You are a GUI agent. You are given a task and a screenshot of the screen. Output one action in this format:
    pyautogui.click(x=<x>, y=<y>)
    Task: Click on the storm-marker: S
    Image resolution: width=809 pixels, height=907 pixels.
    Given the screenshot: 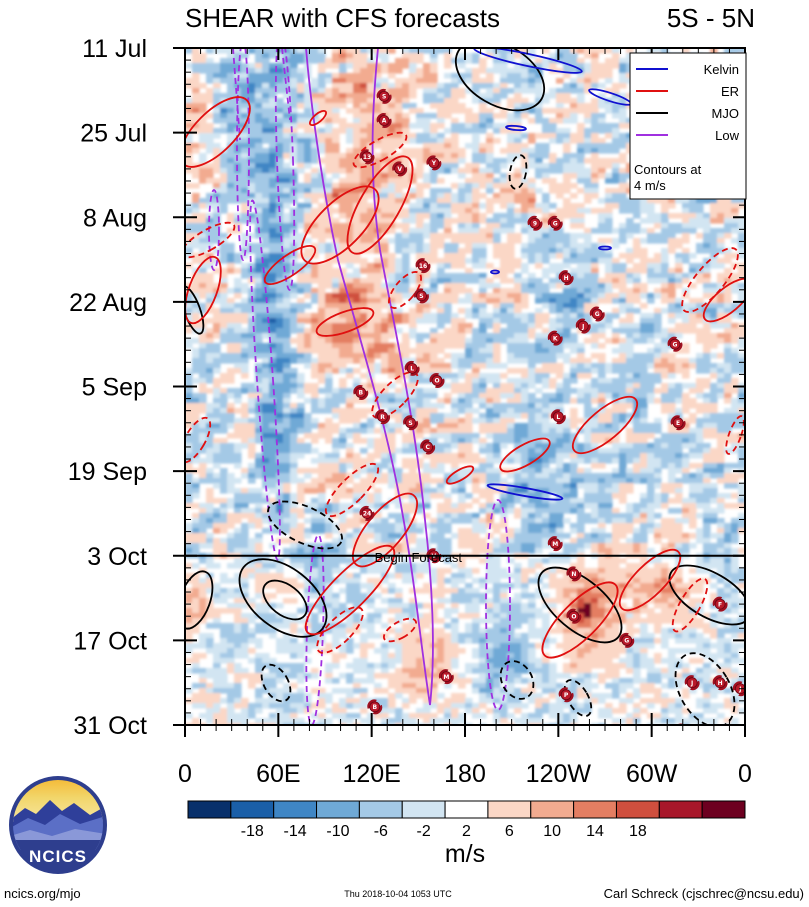 What is the action you would take?
    pyautogui.click(x=584, y=894)
    